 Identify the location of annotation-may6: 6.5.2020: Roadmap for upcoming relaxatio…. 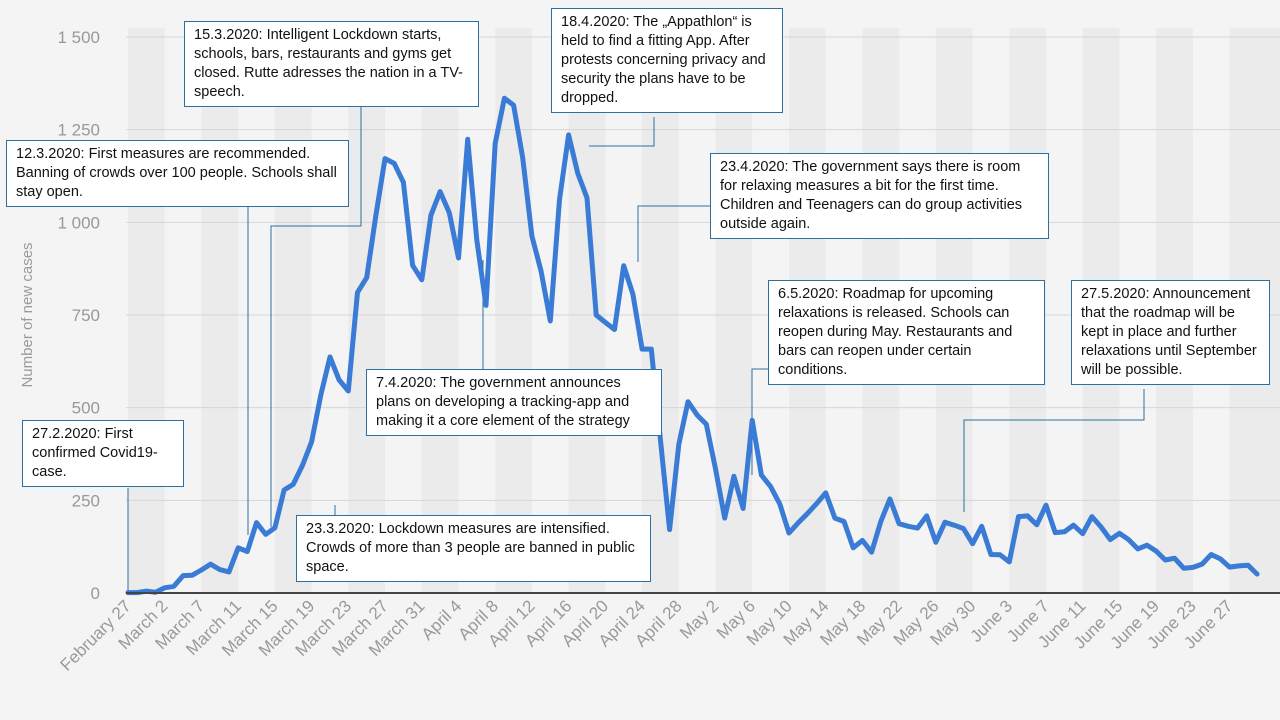
(906, 332).